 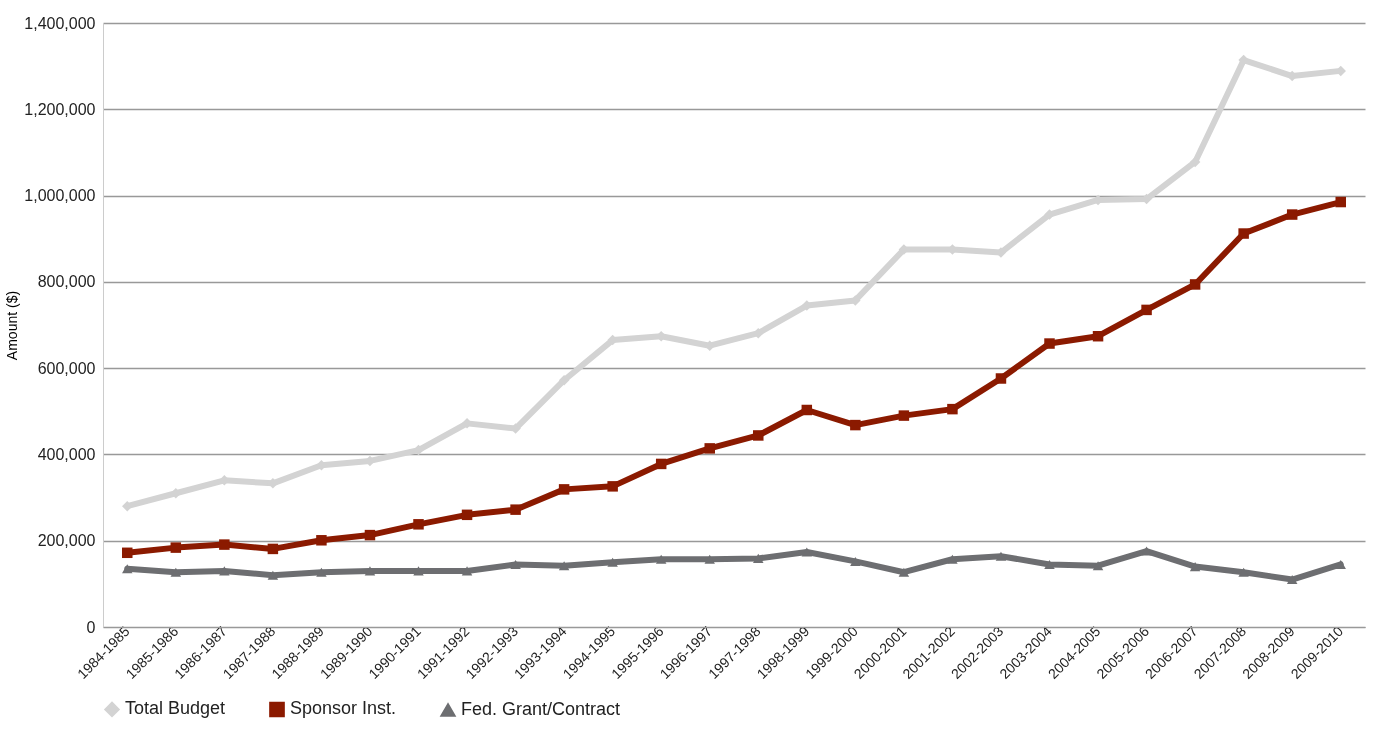 What do you see at coordinates (60, 196) in the screenshot?
I see `y-tick-label: 1,000,000` at bounding box center [60, 196].